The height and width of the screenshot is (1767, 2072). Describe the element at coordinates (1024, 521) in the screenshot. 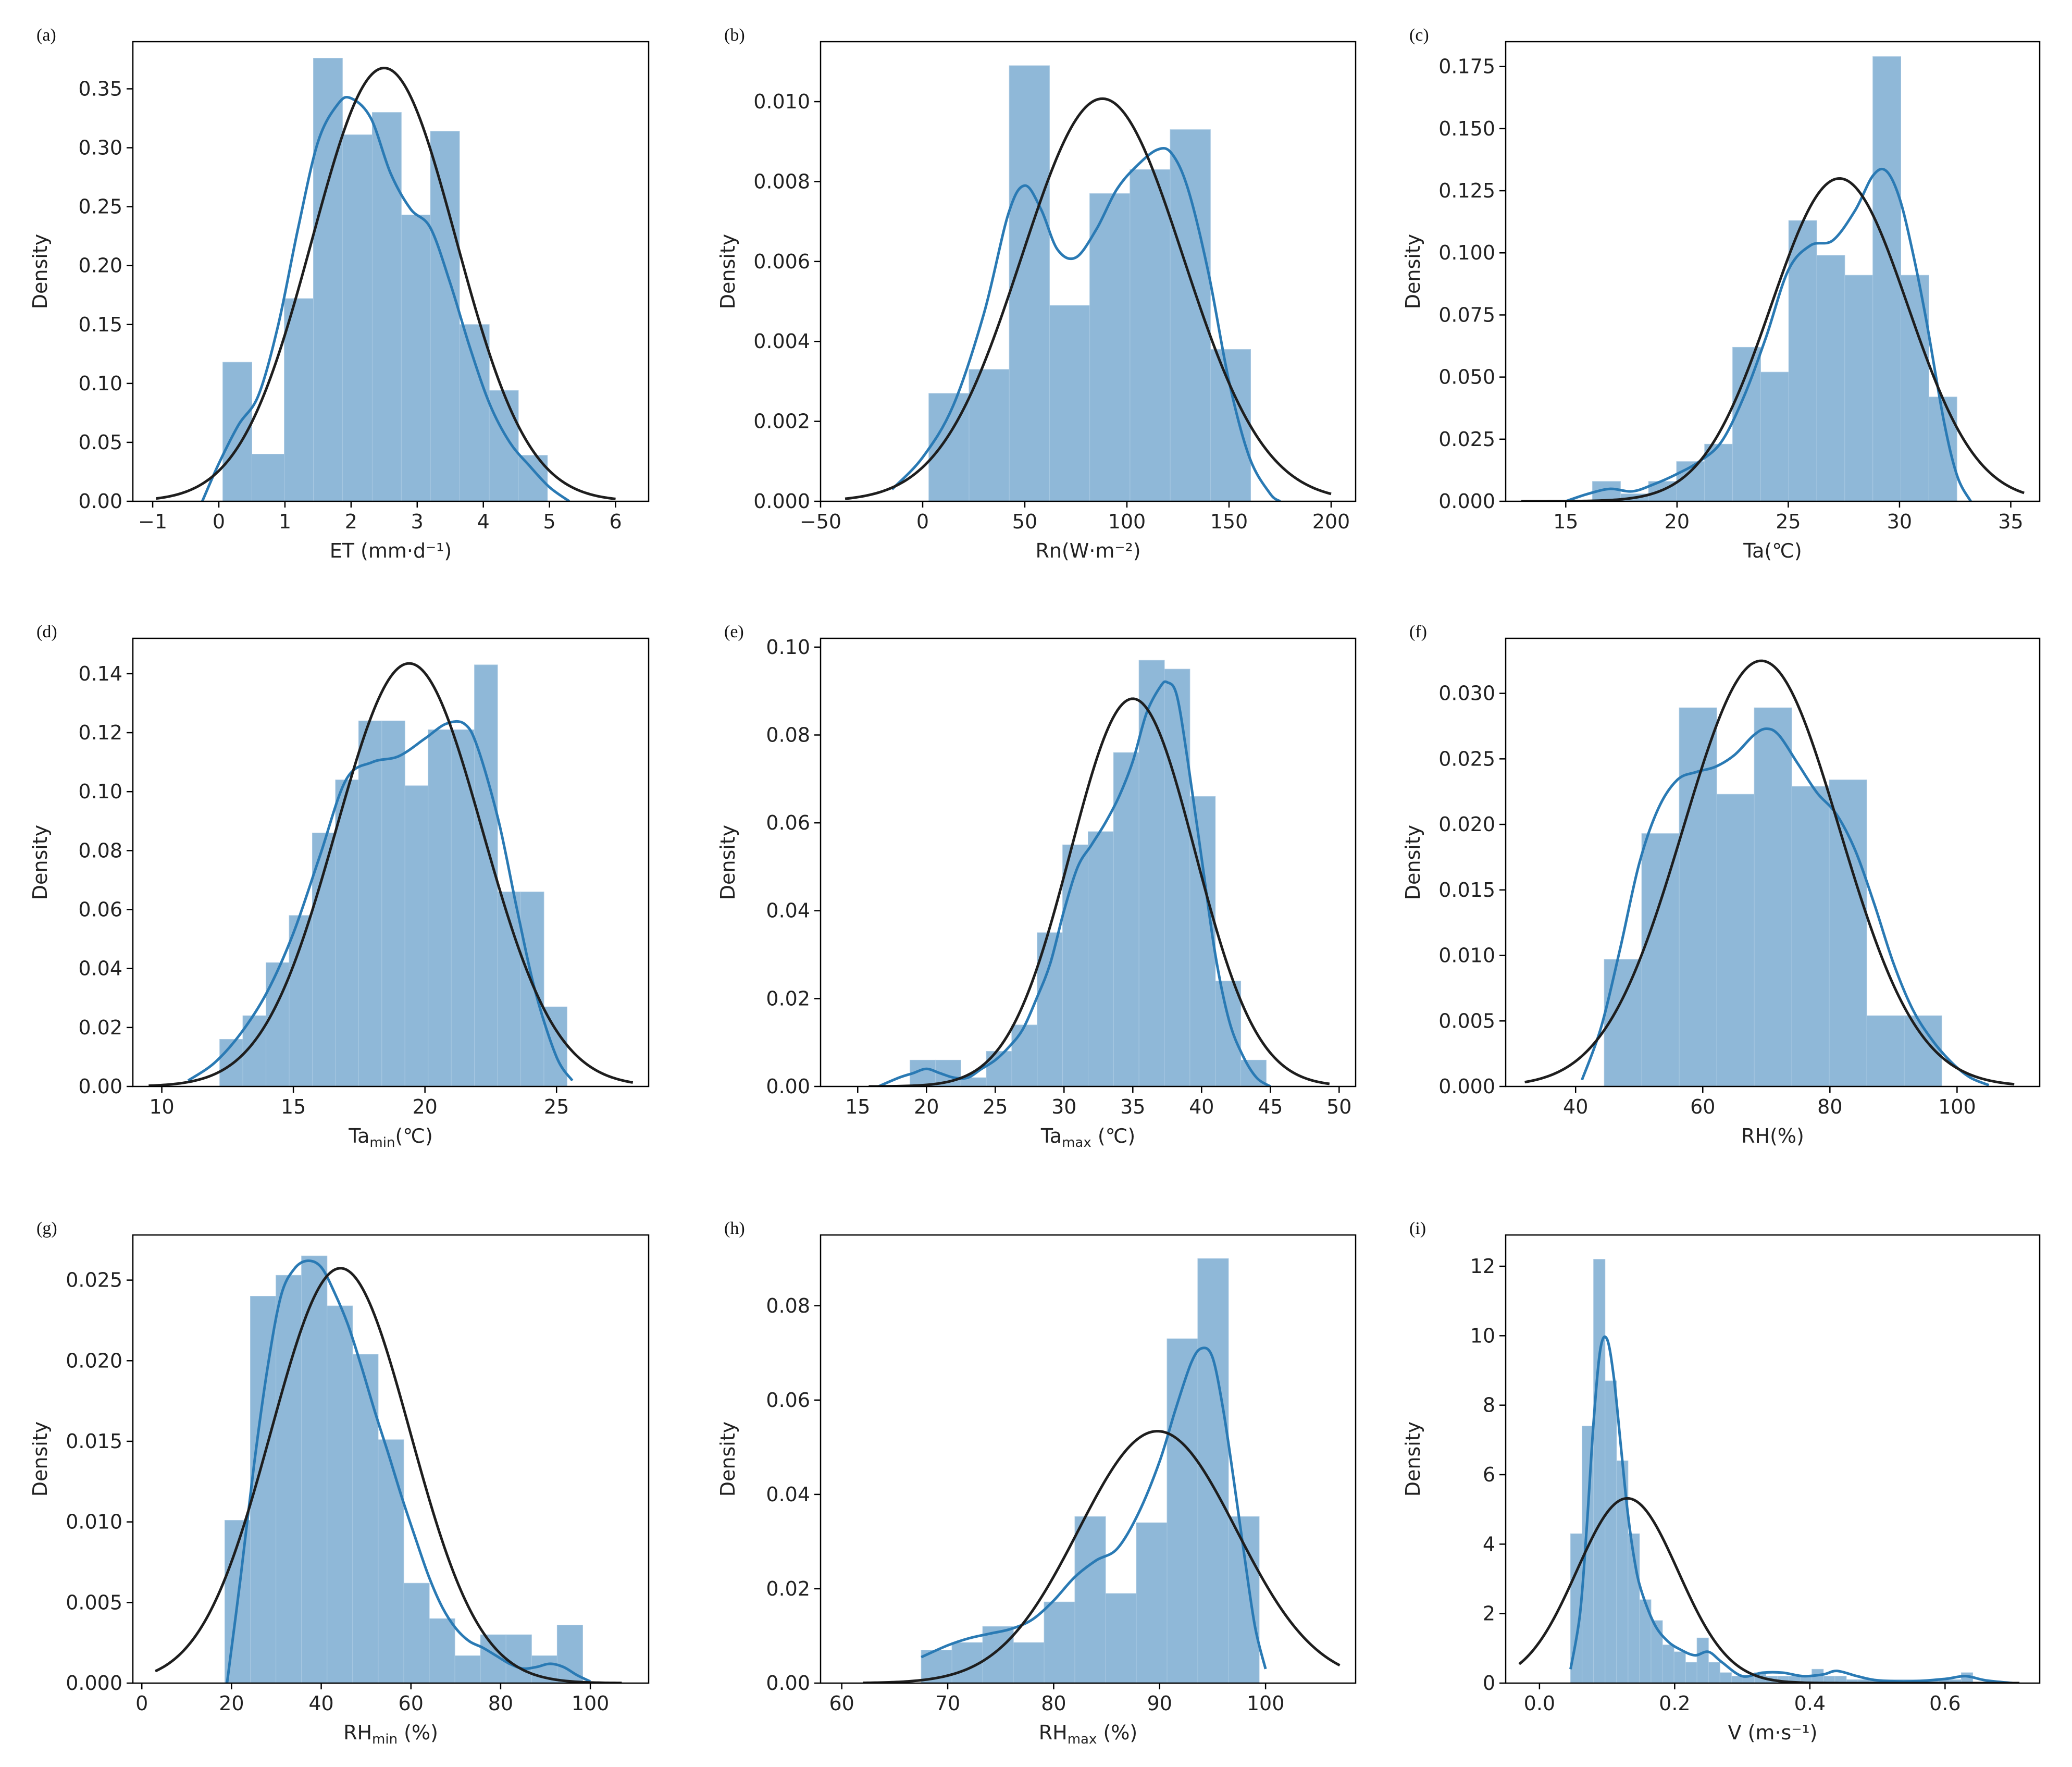

I see `x-tick-label: 50` at that location.